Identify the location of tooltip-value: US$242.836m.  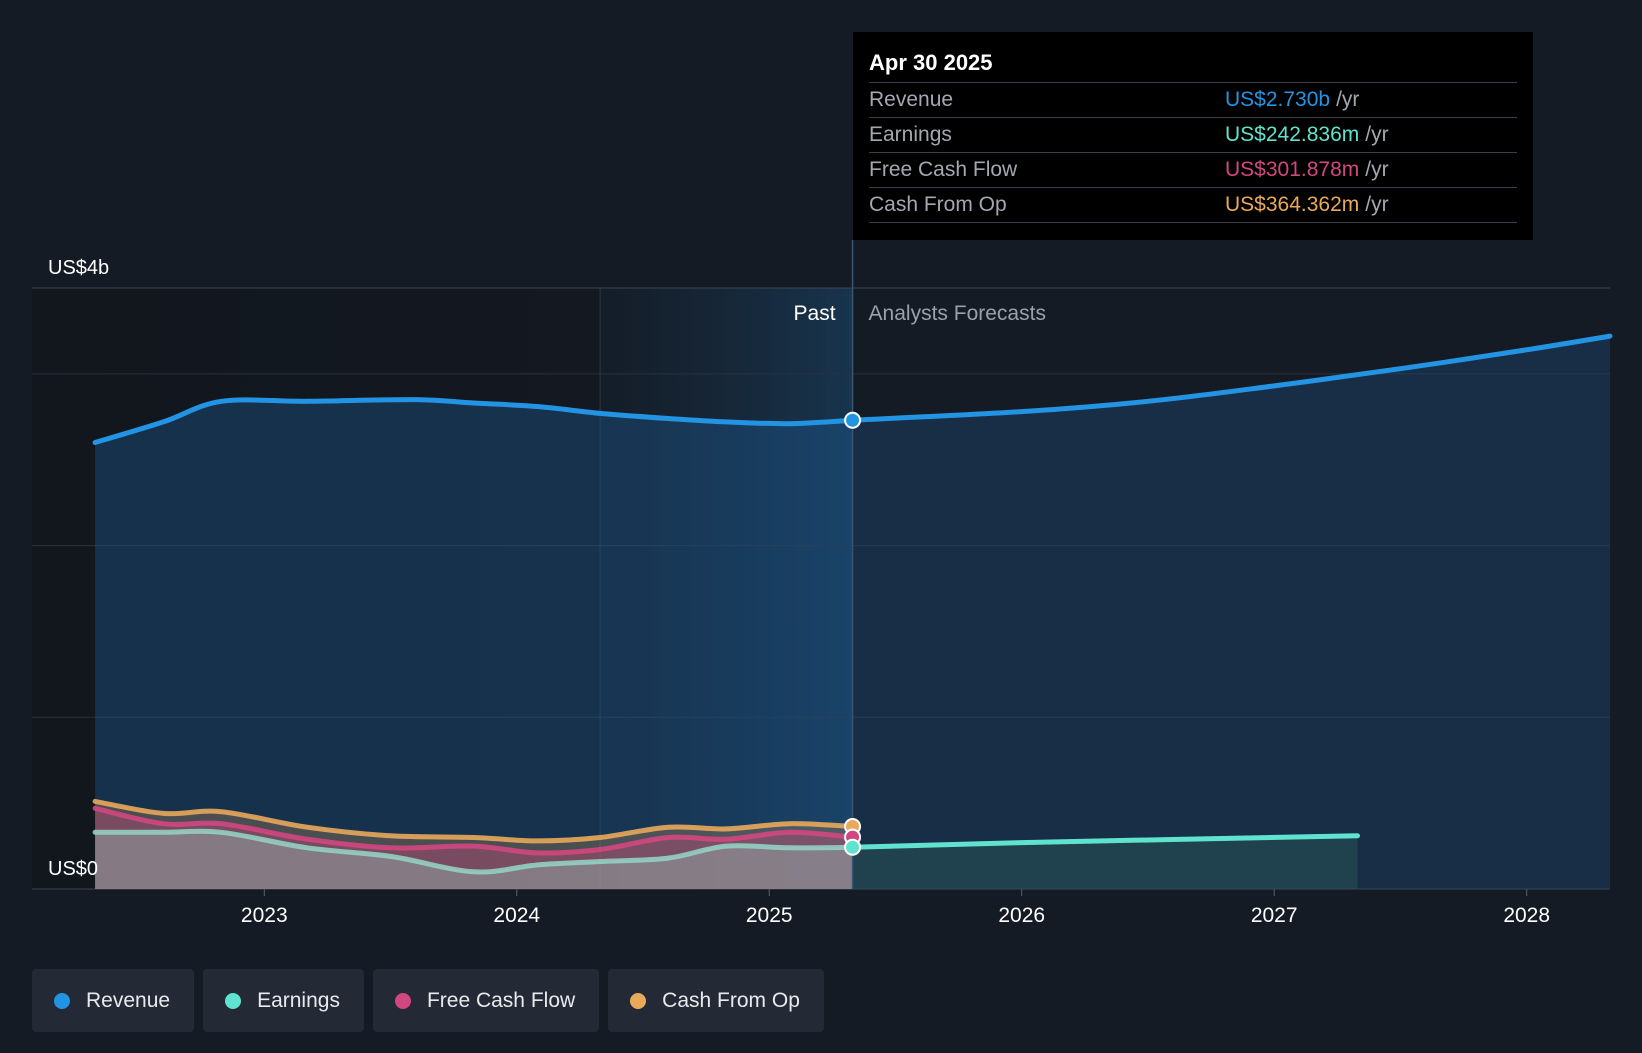
(1292, 134).